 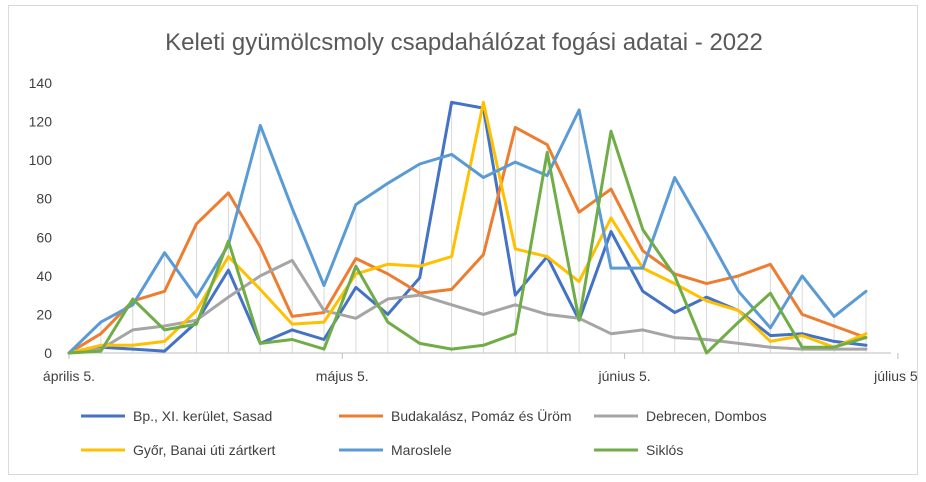 What do you see at coordinates (896, 376) in the screenshot?
I see `x-tick-label: július 5.` at bounding box center [896, 376].